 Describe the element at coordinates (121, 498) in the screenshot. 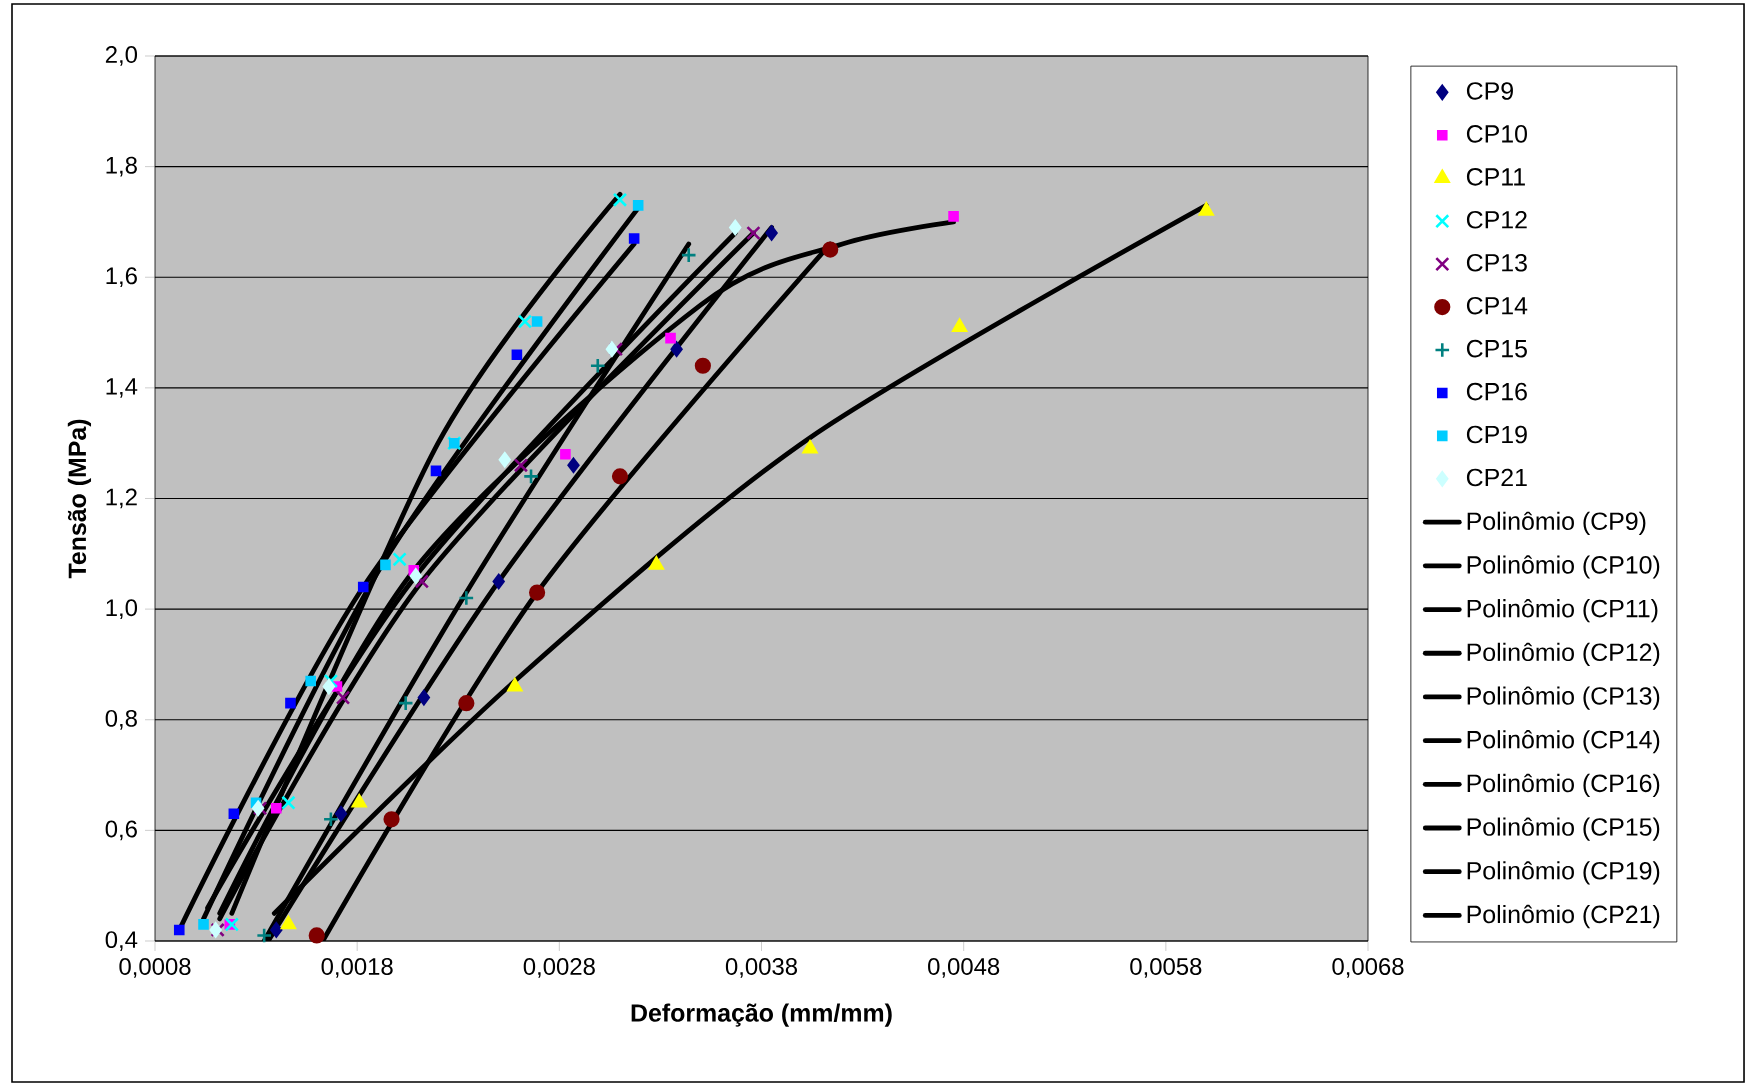

I see `y-tick-label: 1,2` at that location.